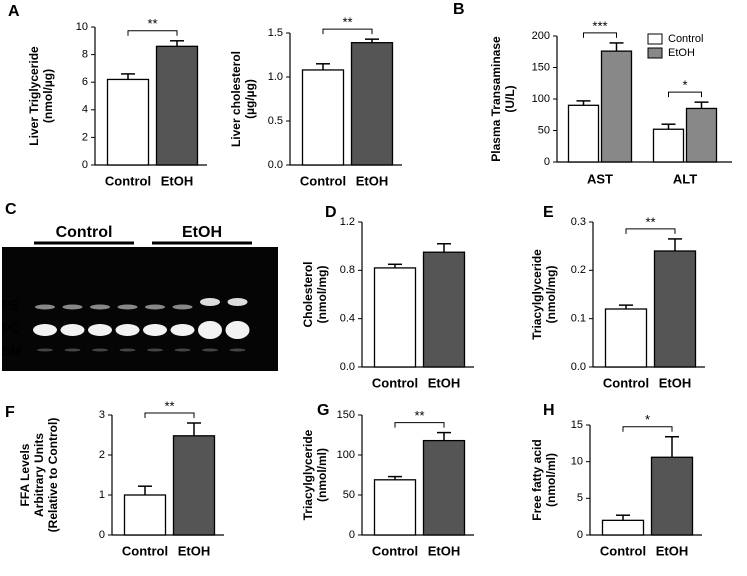 Image resolution: width=747 pixels, height=576 pixels. I want to click on y-tick-label: 3, so click(102, 415).